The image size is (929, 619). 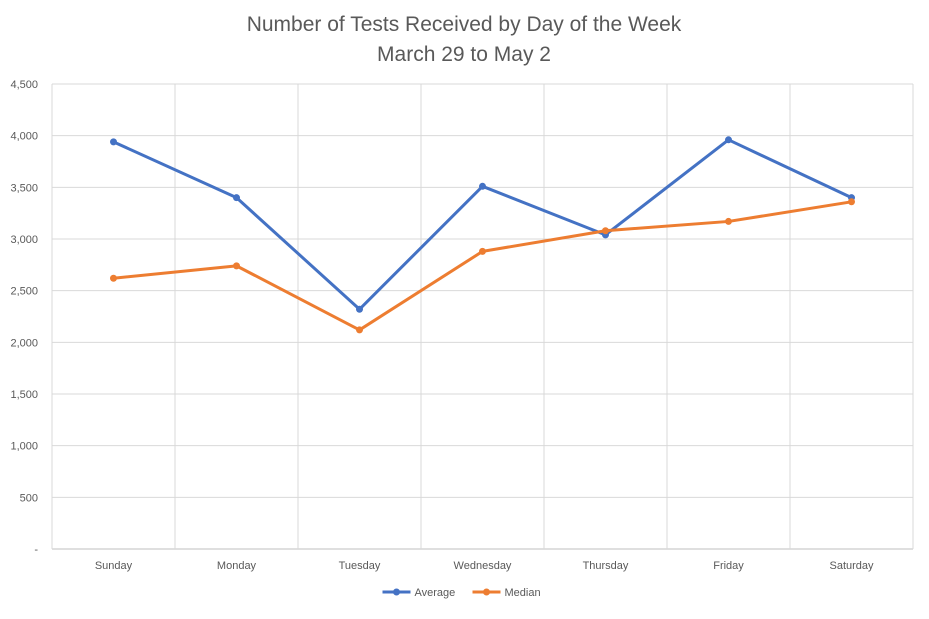 What do you see at coordinates (523, 593) in the screenshot?
I see `legend-label-median: Median` at bounding box center [523, 593].